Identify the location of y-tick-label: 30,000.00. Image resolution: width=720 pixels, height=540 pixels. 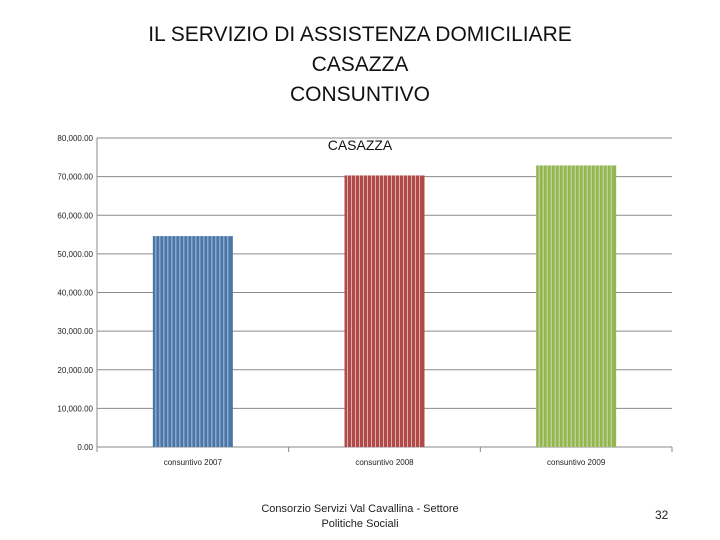
(75, 331).